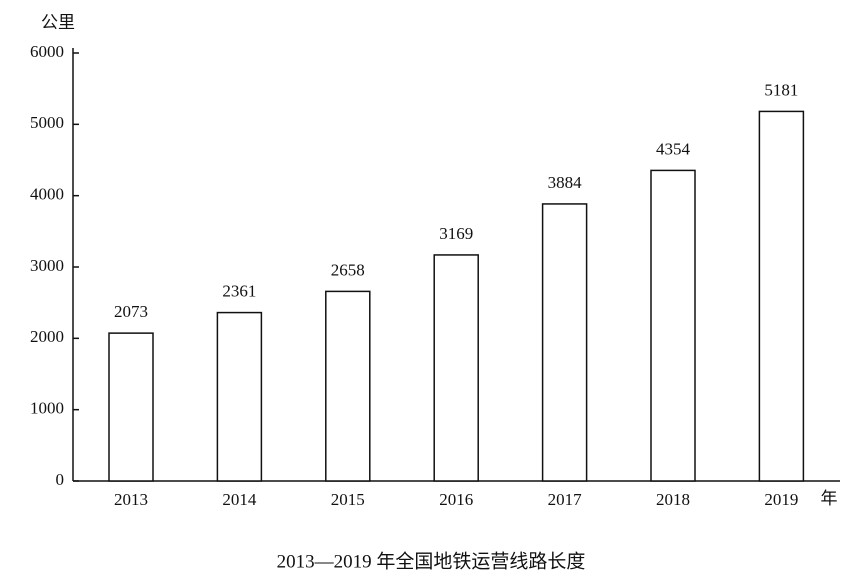 The image size is (862, 585). I want to click on value-label: 2073, so click(131, 311).